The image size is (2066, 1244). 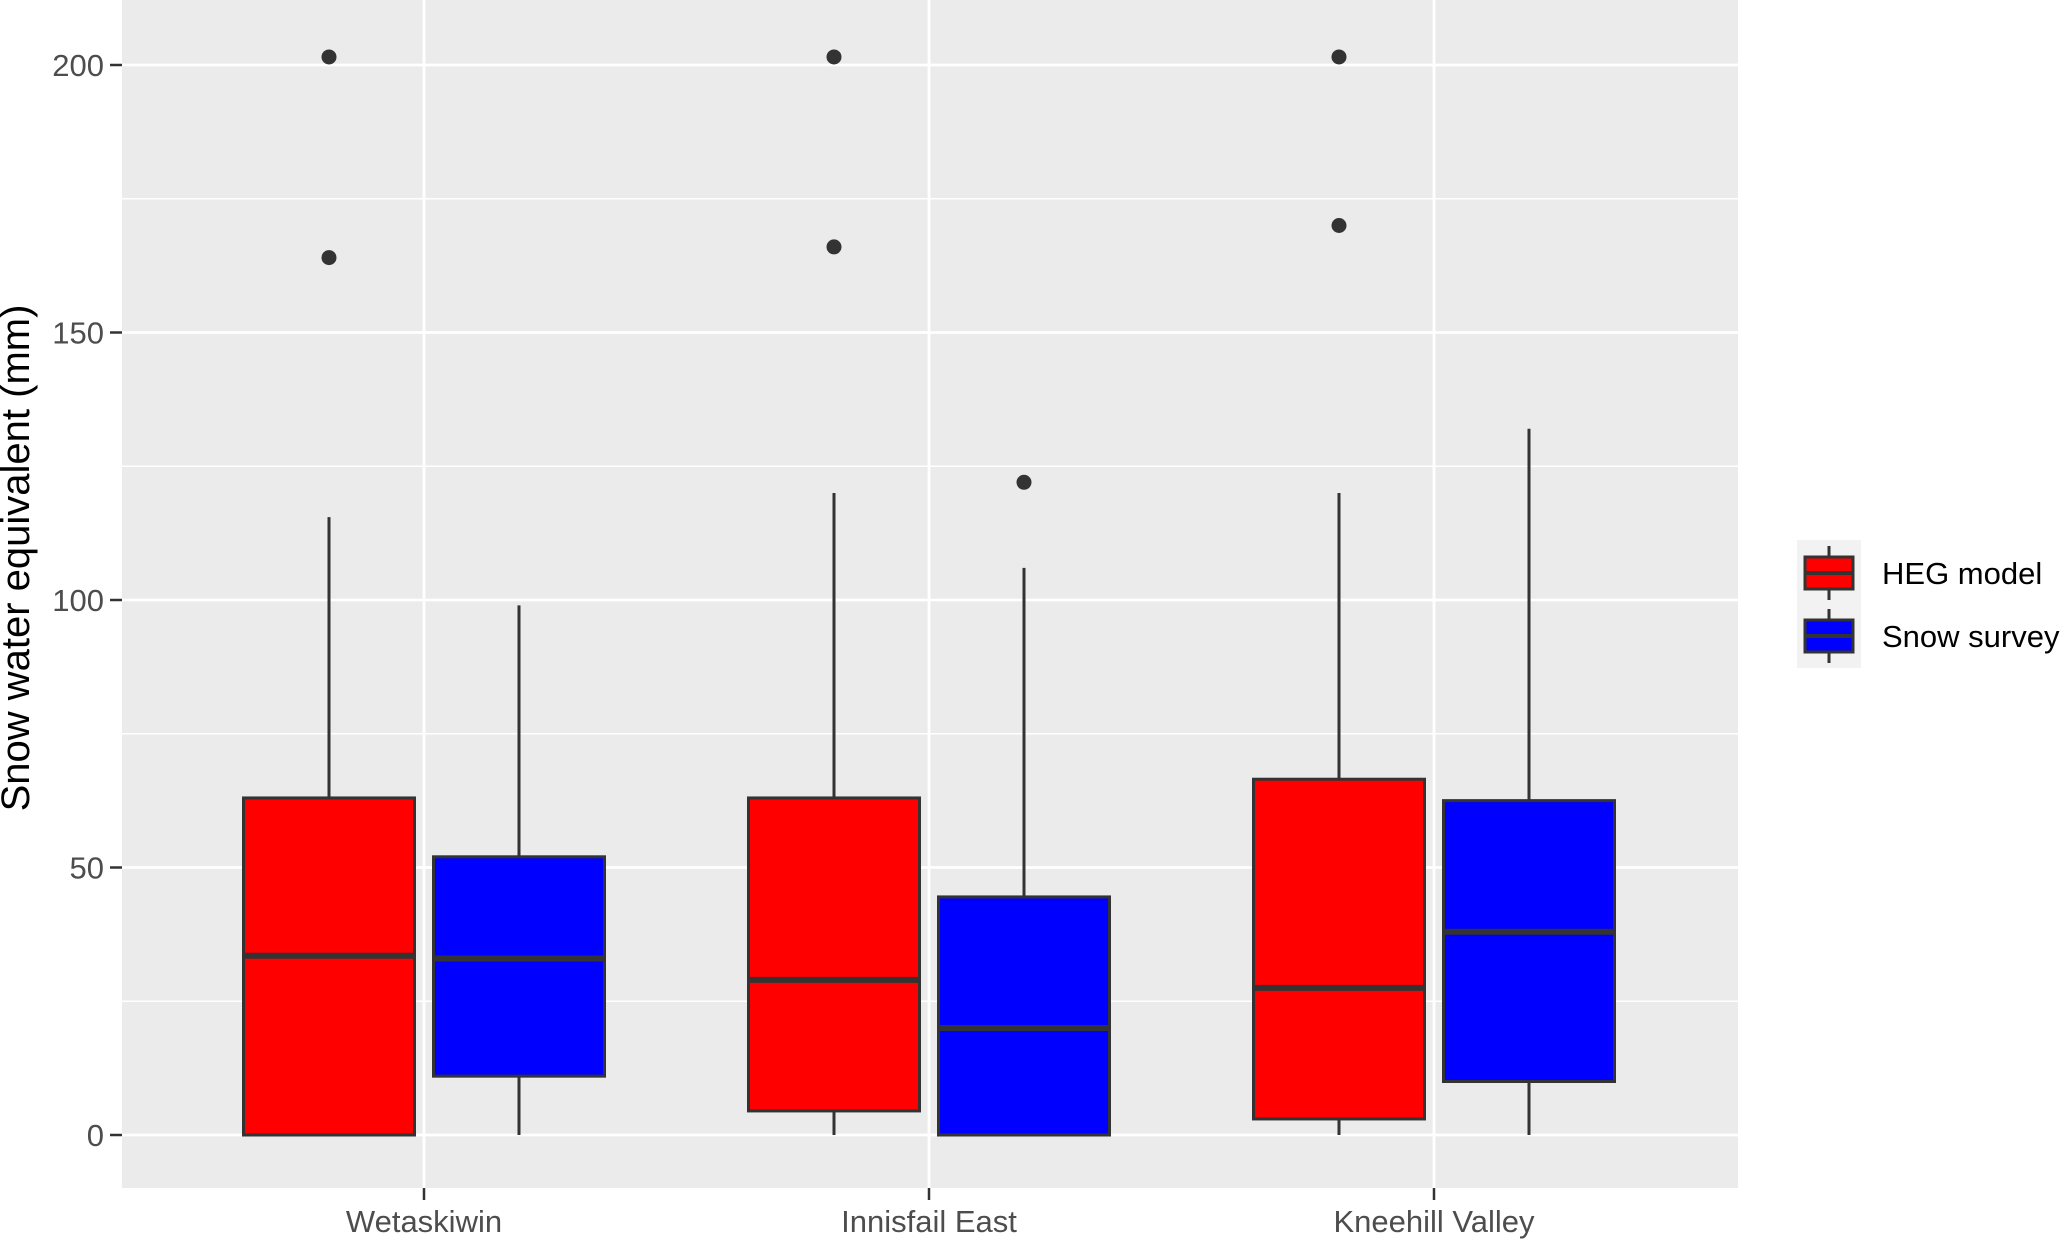 What do you see at coordinates (1434, 1221) in the screenshot?
I see `x-tick-label: Kneehill Valley` at bounding box center [1434, 1221].